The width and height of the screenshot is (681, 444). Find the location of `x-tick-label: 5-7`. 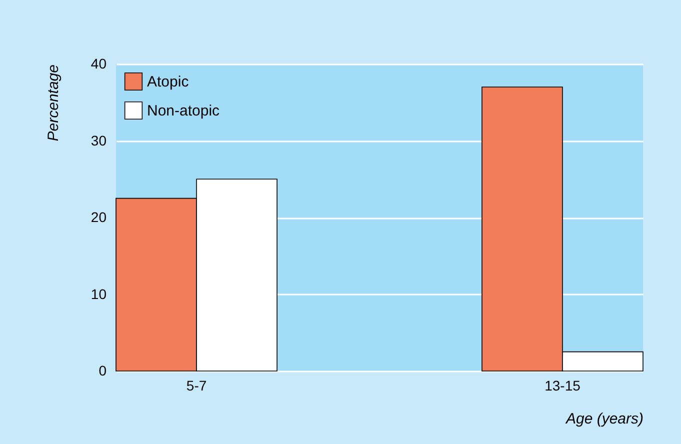

x-tick-label: 5-7 is located at coordinates (196, 386).